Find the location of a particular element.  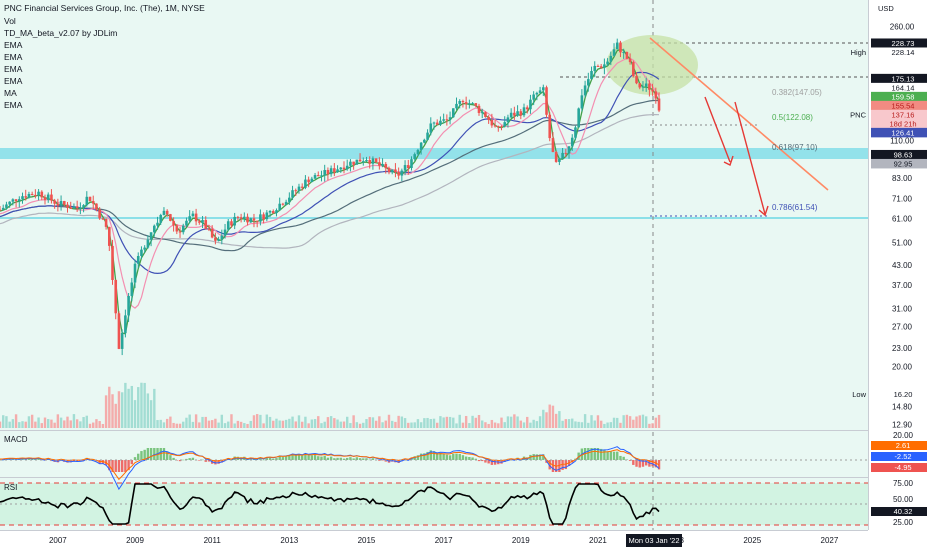

trend-line is located at coordinates (739, 114).